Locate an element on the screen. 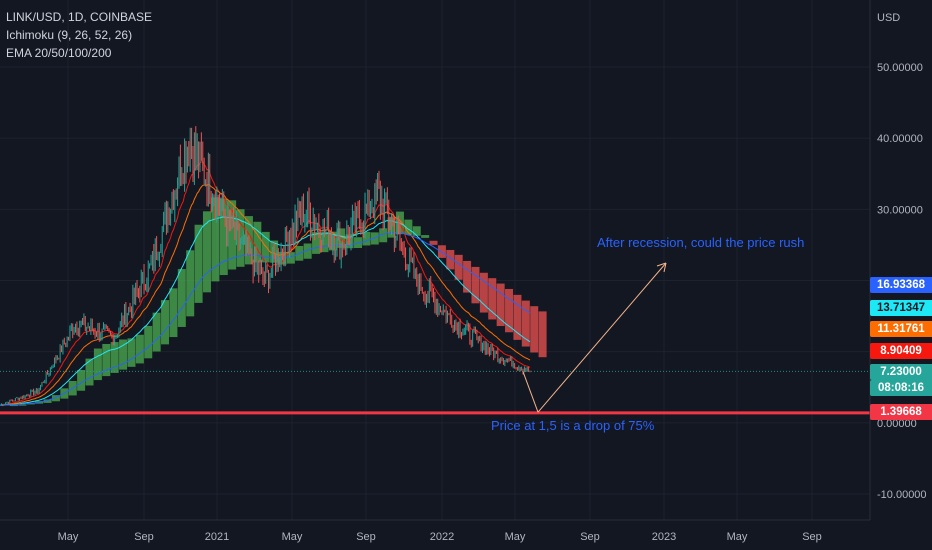  price-tag: 16.93368 is located at coordinates (901, 285).